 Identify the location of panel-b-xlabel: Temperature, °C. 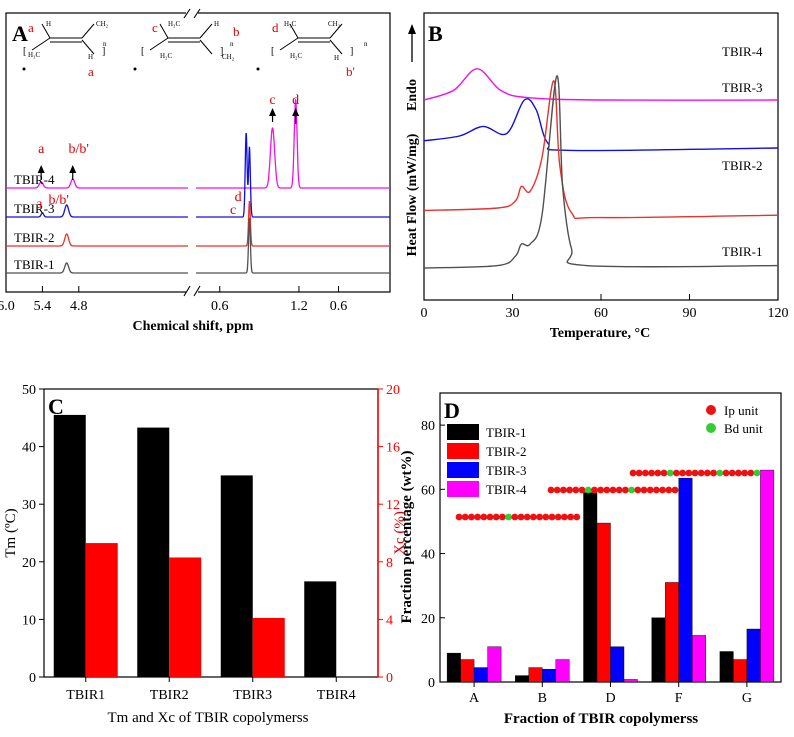
(600, 333).